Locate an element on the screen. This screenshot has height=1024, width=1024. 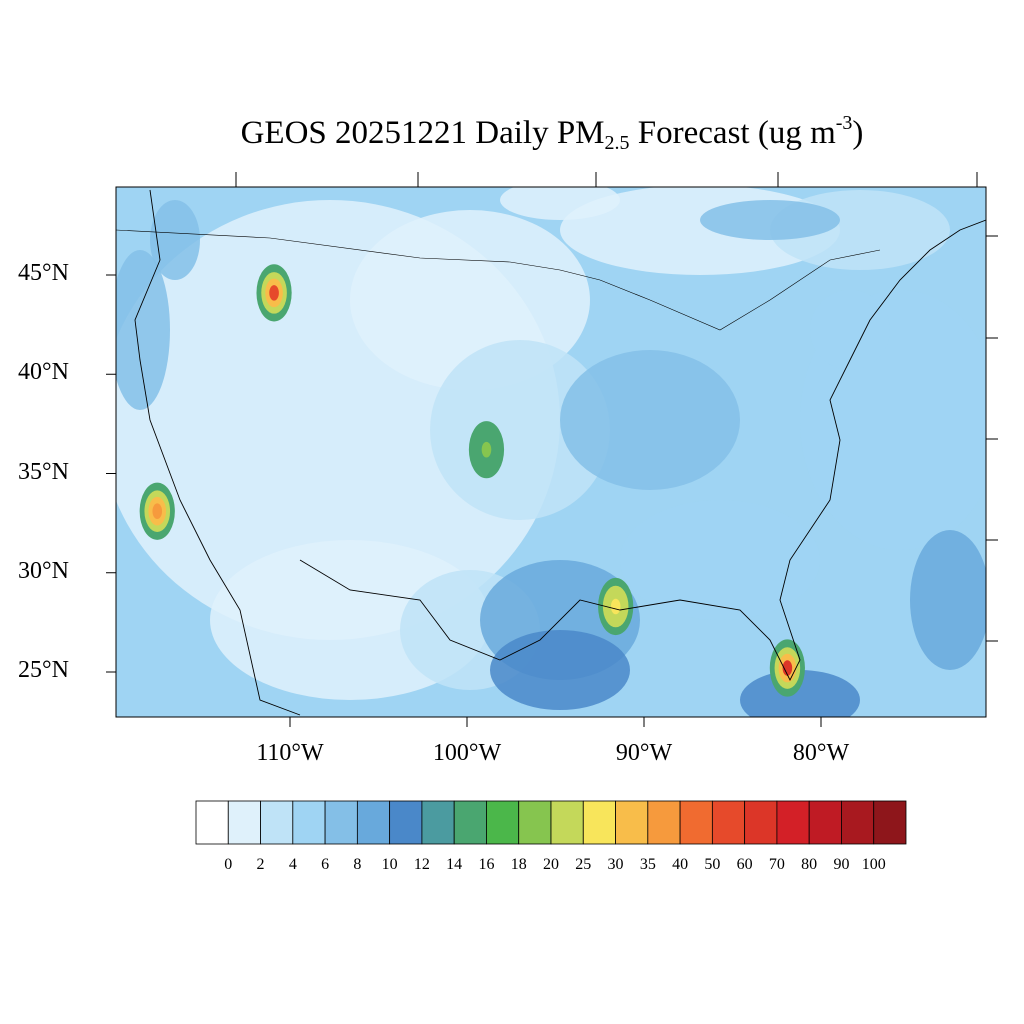
hotspot-southern-oregon is located at coordinates (45, 322).